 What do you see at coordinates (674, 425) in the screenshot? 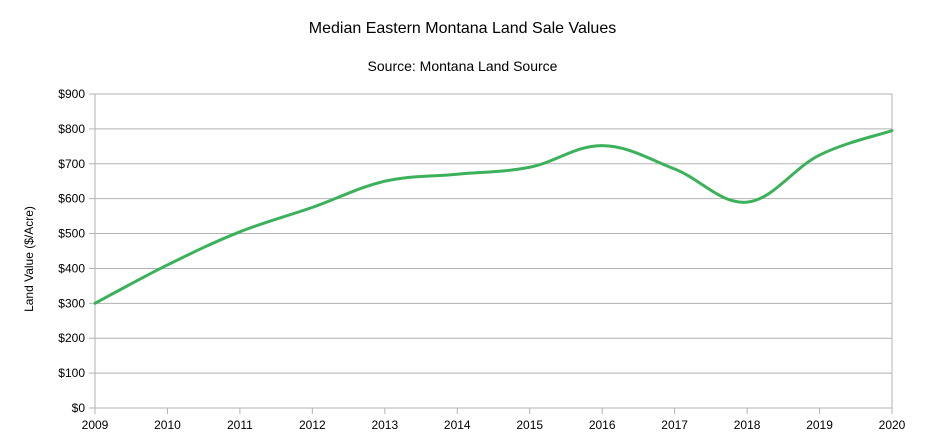
I see `x-tick-label: 2017` at bounding box center [674, 425].